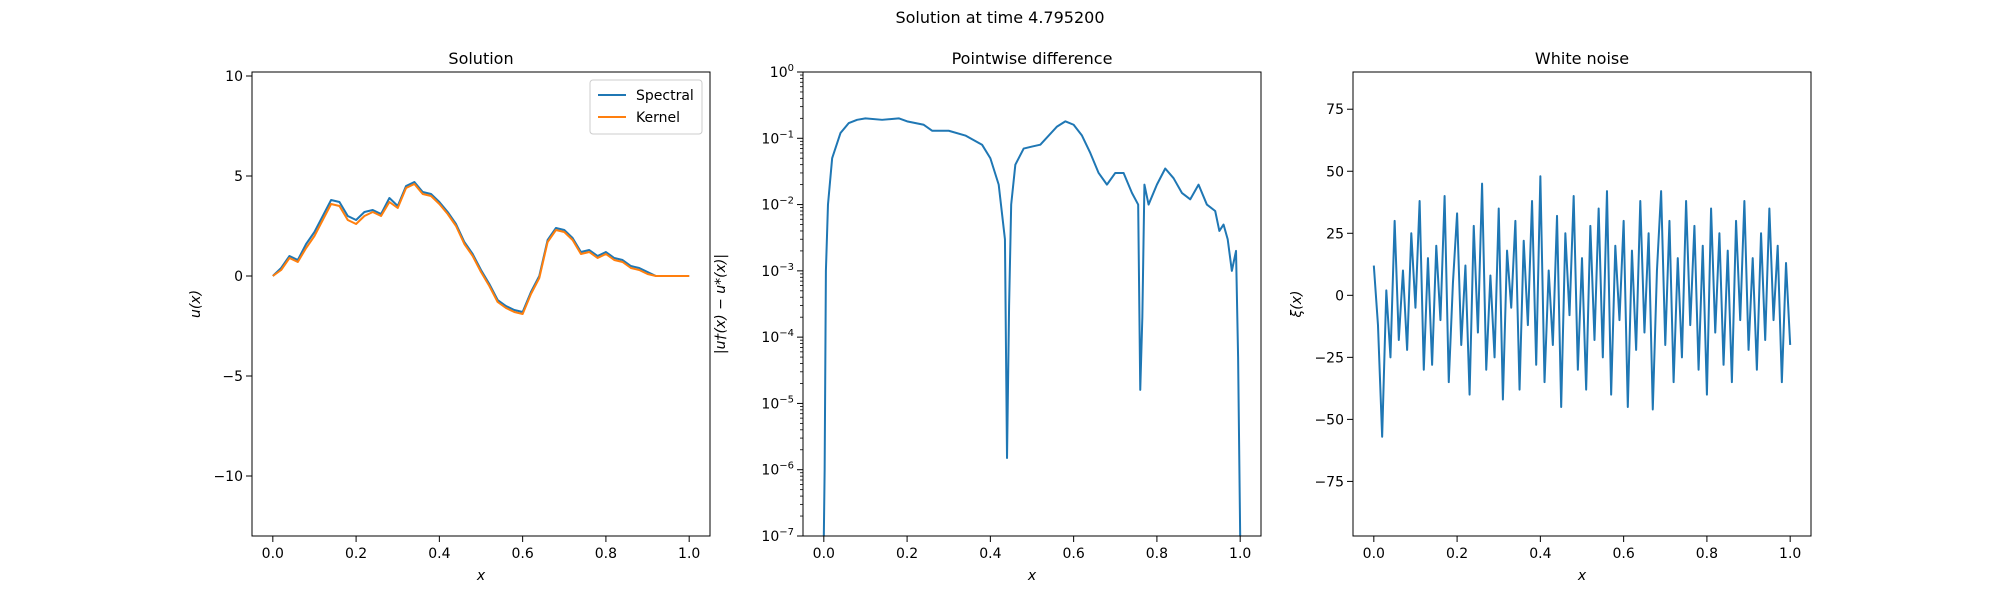  Describe the element at coordinates (1335, 234) in the screenshot. I see `y-tick-label: 25` at that location.